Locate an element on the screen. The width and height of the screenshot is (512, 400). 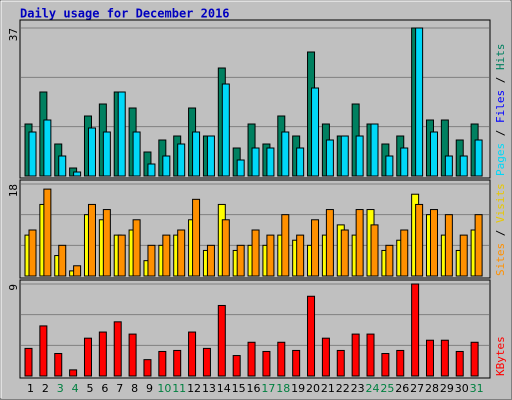
x-tick-label: 26 is located at coordinates (402, 388).